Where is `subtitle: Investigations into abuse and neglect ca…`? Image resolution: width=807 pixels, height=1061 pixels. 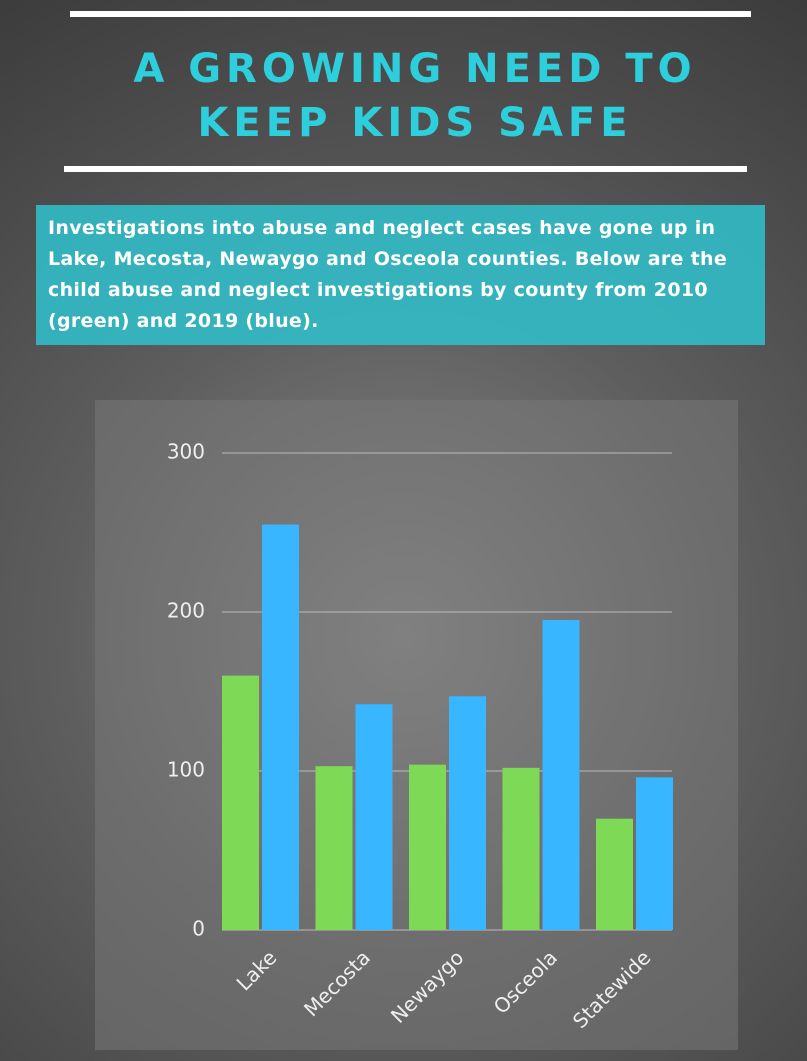 subtitle: Investigations into abuse and neglect ca… is located at coordinates (400, 275).